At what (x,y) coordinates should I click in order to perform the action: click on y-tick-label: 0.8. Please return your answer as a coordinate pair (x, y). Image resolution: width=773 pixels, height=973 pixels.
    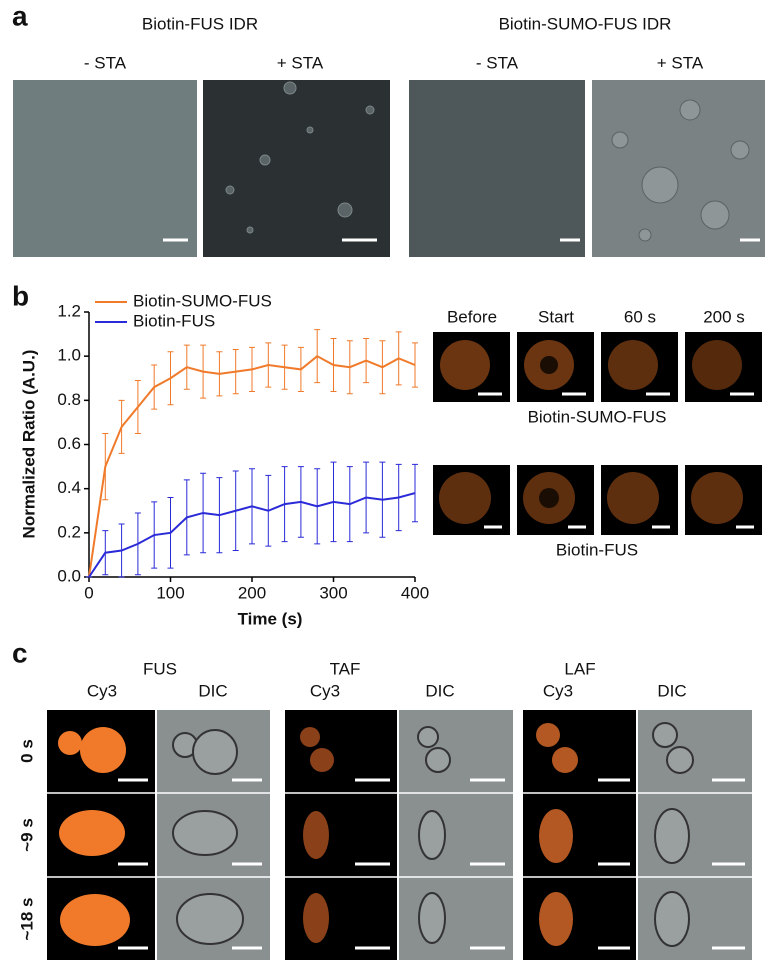
    Looking at the image, I should click on (69, 399).